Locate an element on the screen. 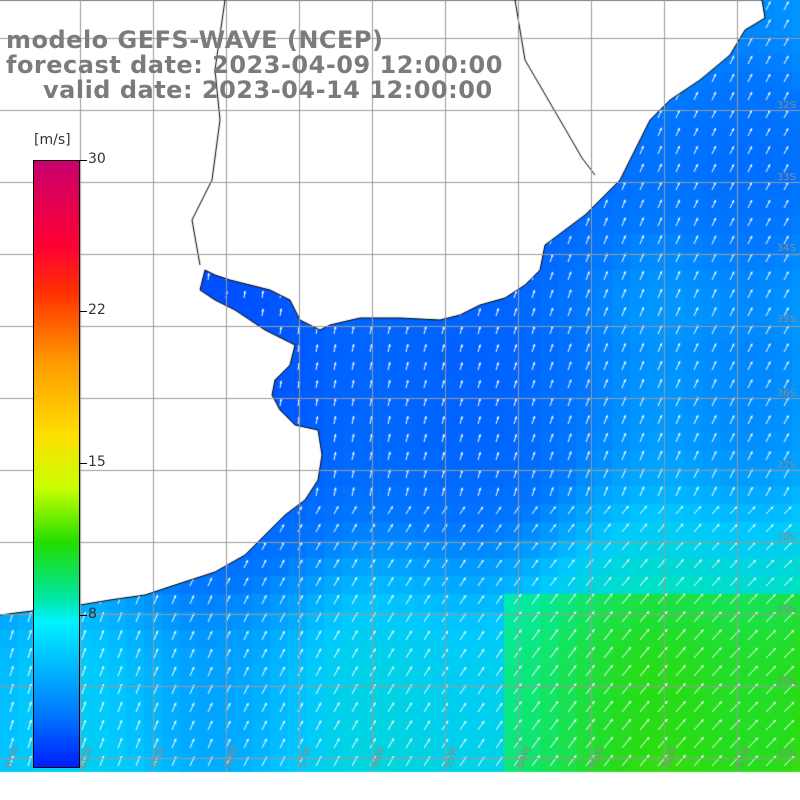 The width and height of the screenshot is (800, 800). colorbar is located at coordinates (56, 464).